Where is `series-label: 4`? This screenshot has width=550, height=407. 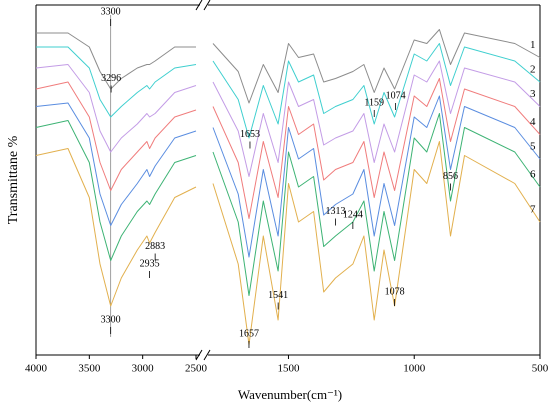
series-label: 4 is located at coordinates (533, 122).